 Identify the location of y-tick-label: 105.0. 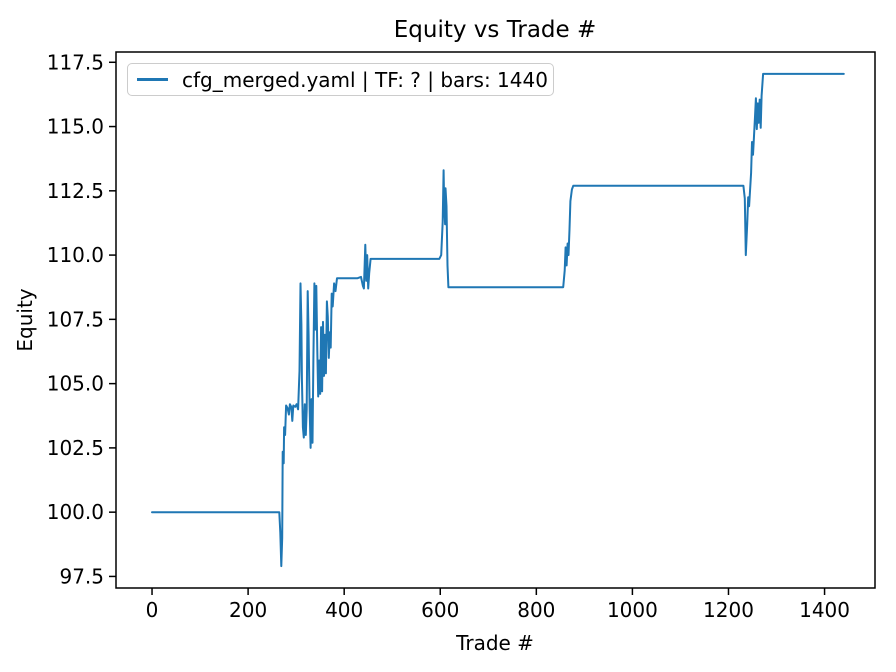
(75, 384).